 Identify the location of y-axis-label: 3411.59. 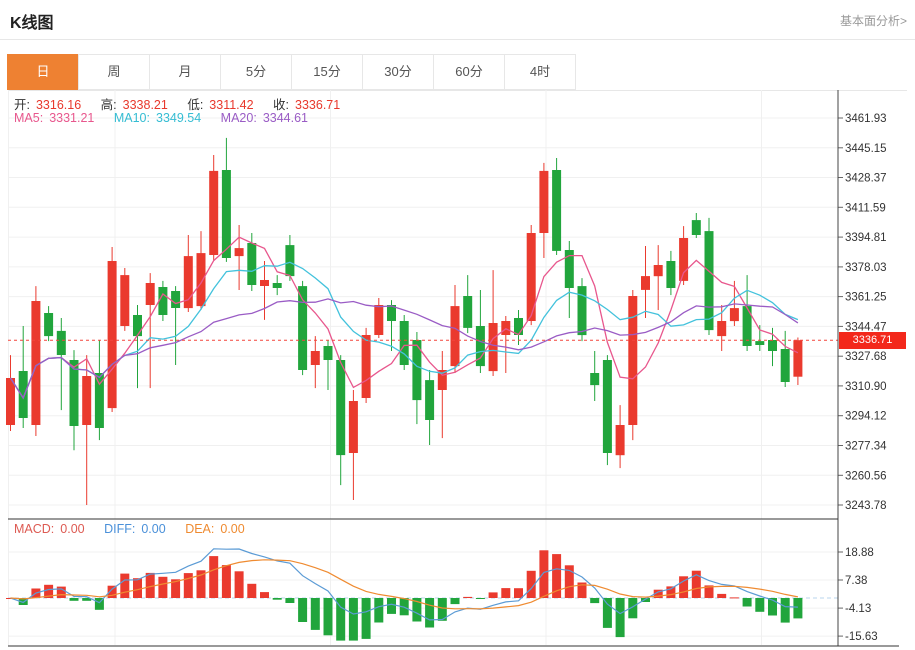
(865, 208).